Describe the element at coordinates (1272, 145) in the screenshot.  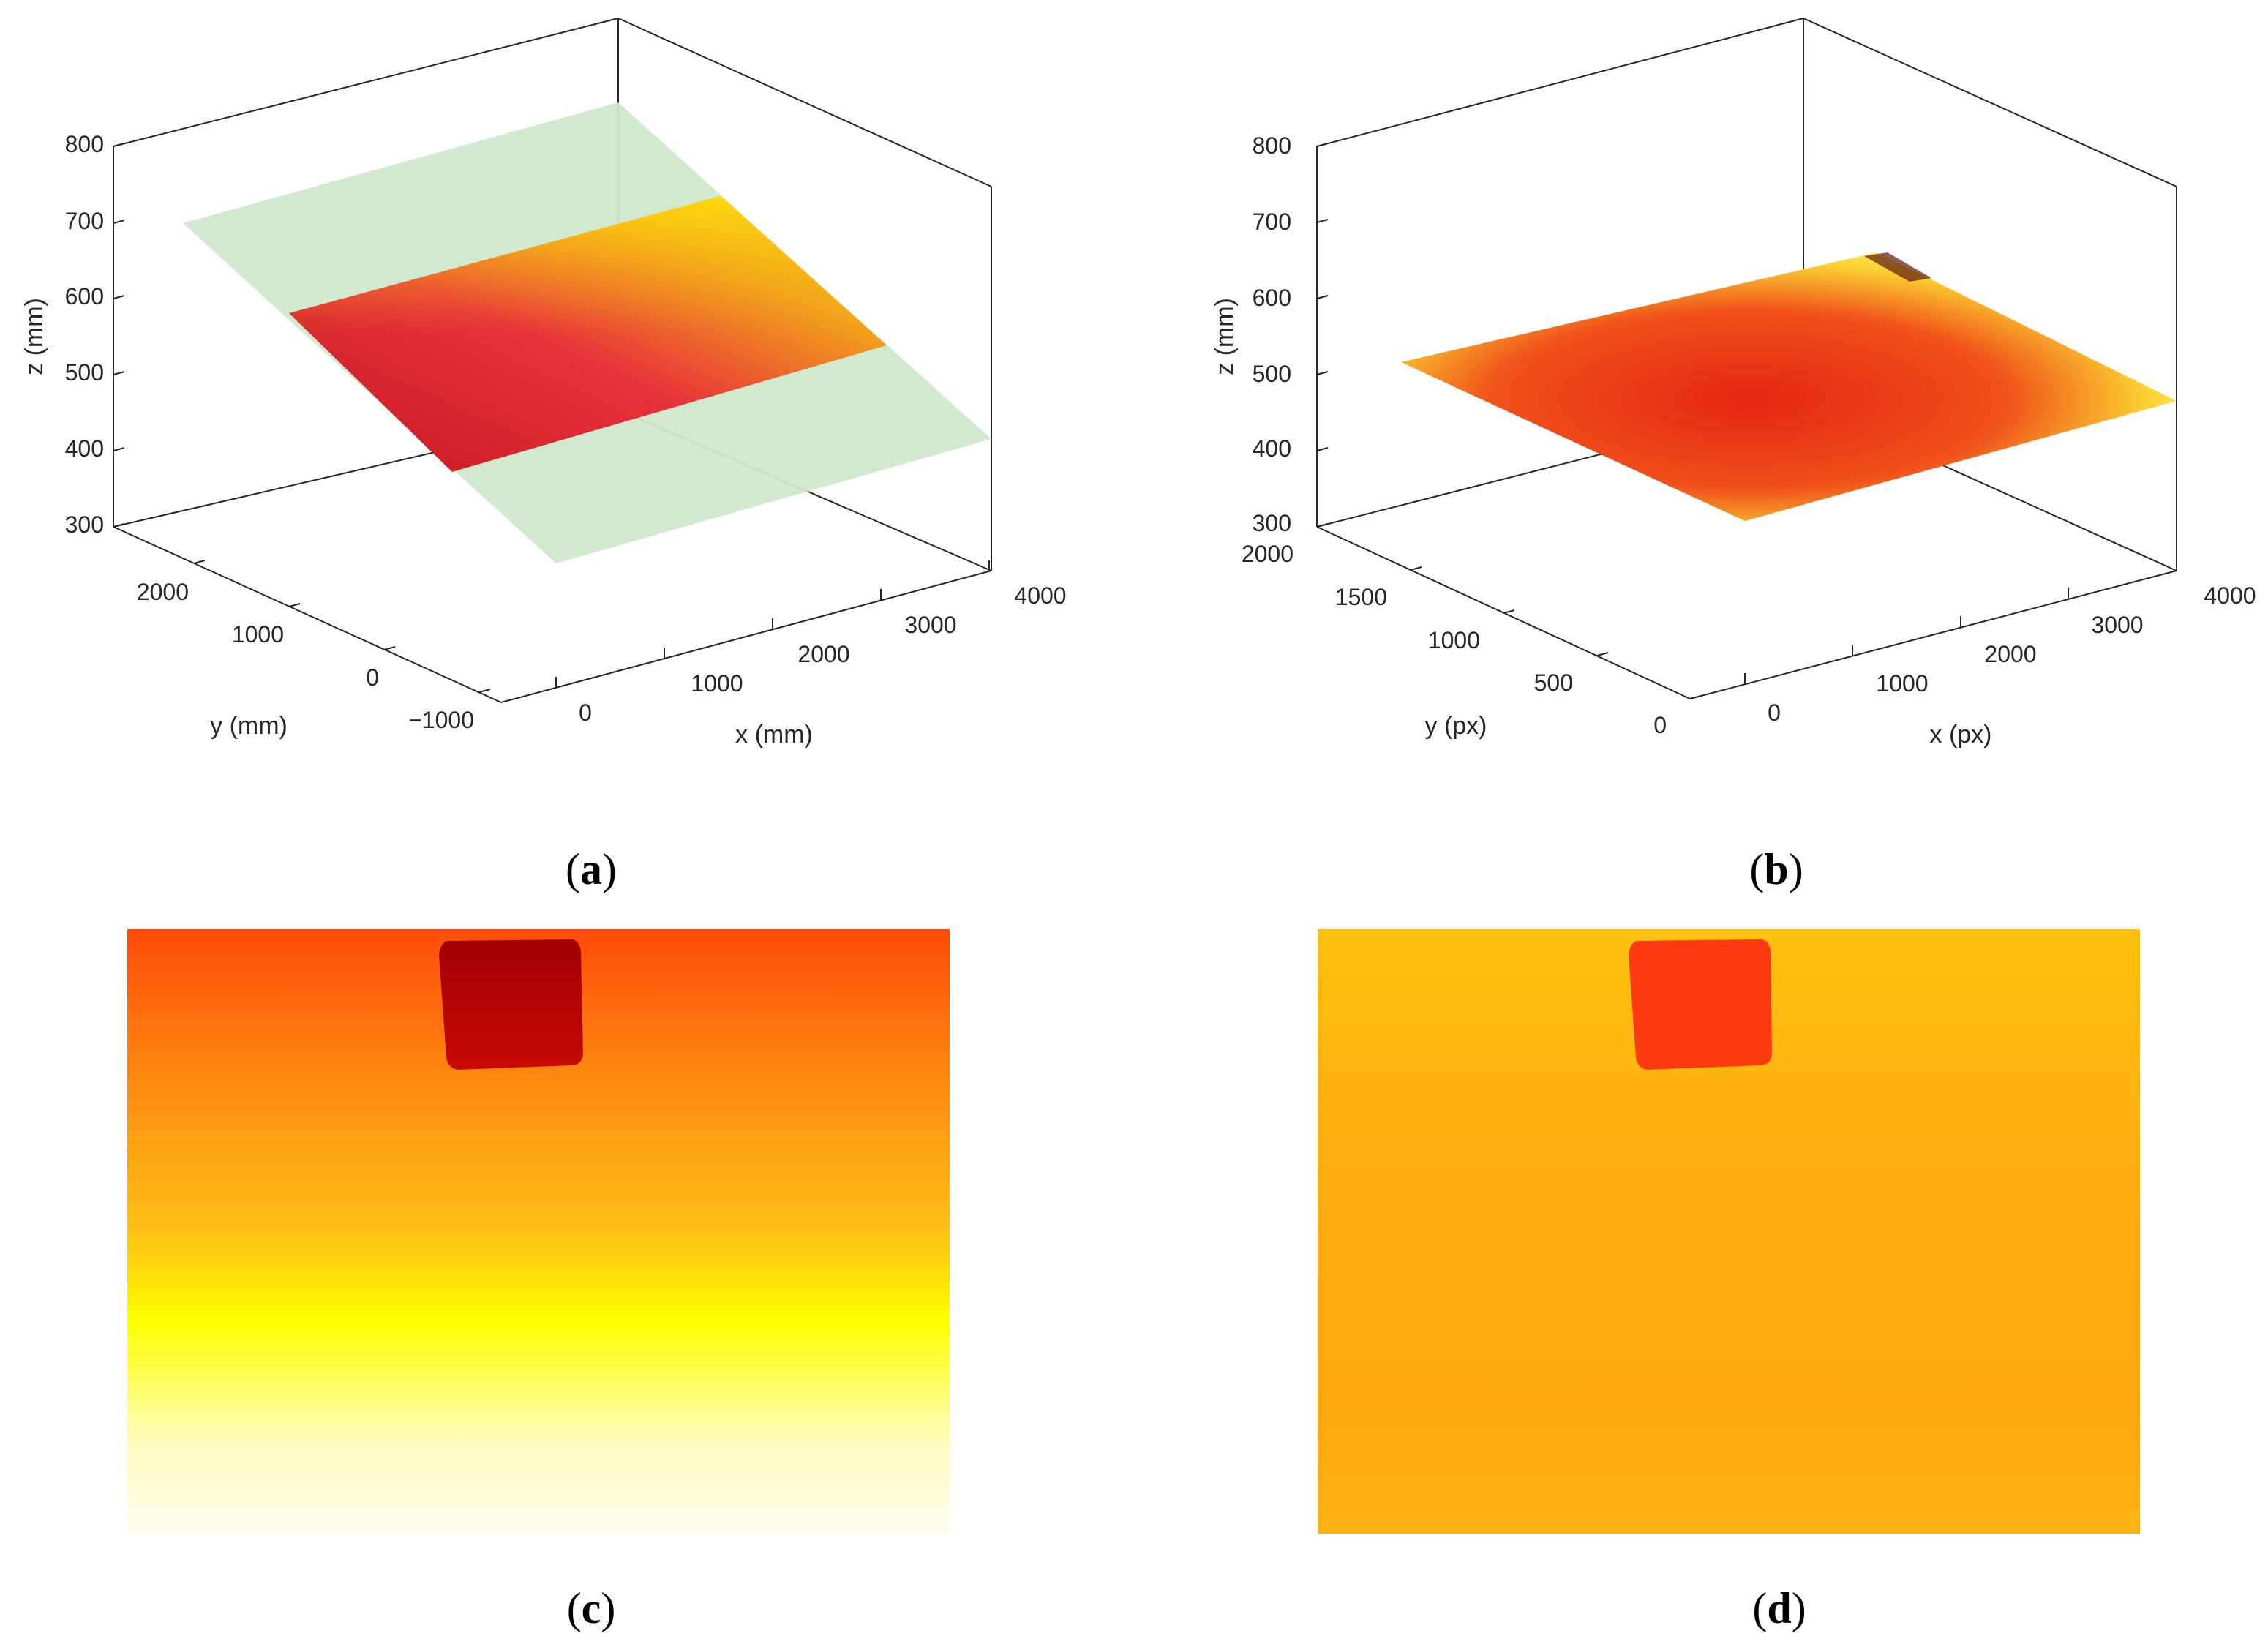
I see `panel-b-z-tick-label: 800` at that location.